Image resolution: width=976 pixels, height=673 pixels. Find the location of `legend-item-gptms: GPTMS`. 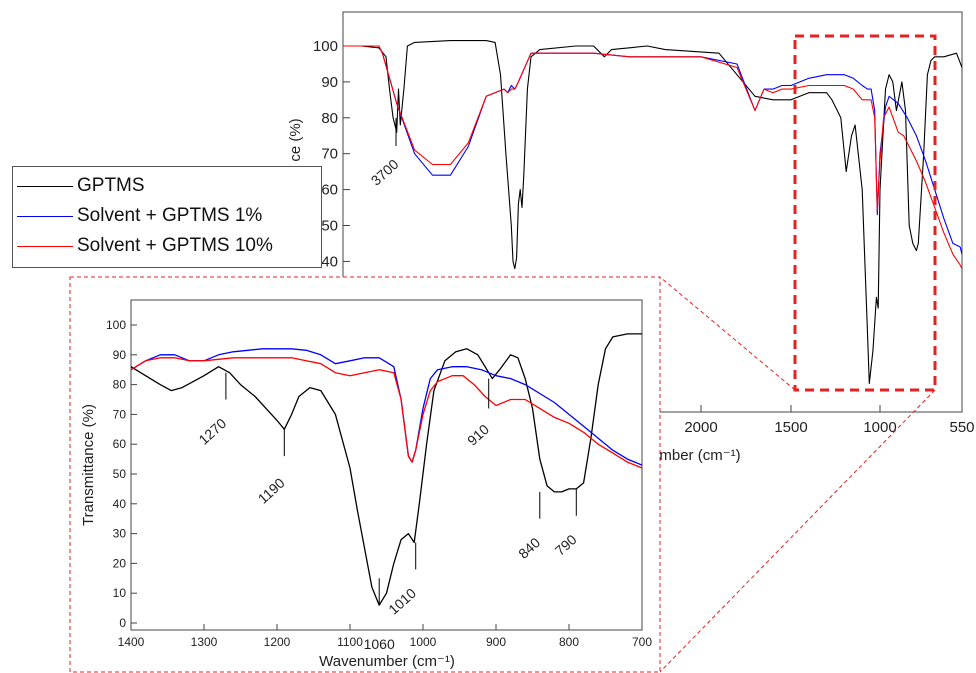

legend-item-gptms: GPTMS is located at coordinates (81, 186).